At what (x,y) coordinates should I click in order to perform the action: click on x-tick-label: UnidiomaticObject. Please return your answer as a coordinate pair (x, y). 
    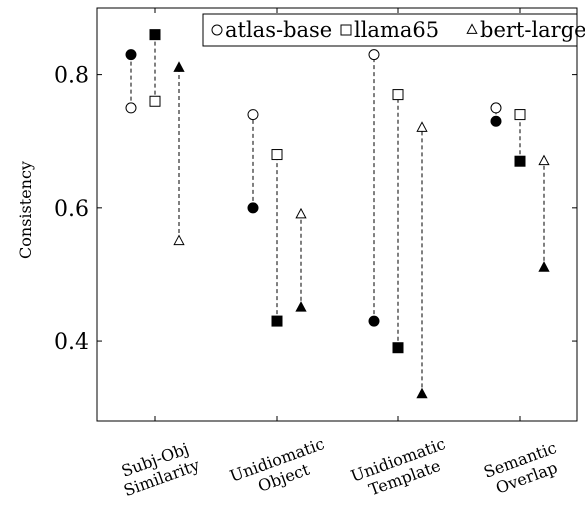
    Looking at the image, I should click on (280, 469).